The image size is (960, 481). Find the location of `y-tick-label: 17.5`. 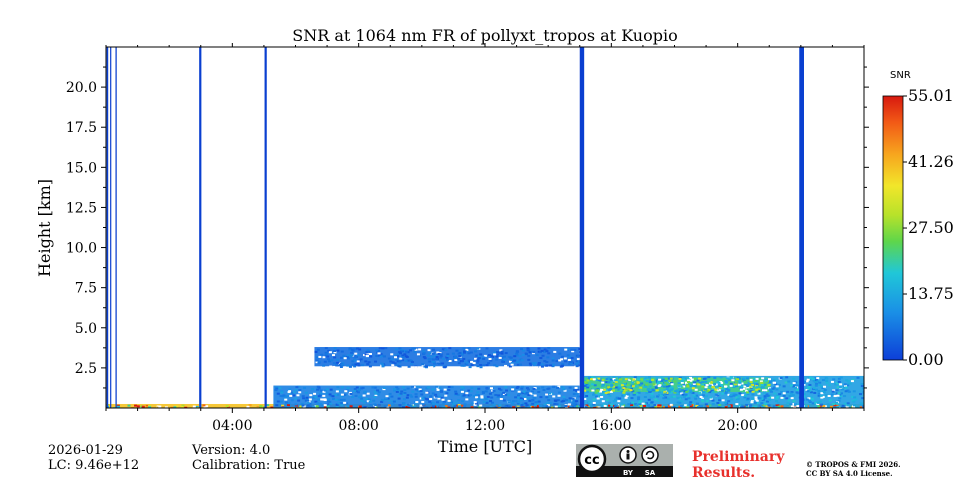

y-tick-label: 17.5 is located at coordinates (81, 128).